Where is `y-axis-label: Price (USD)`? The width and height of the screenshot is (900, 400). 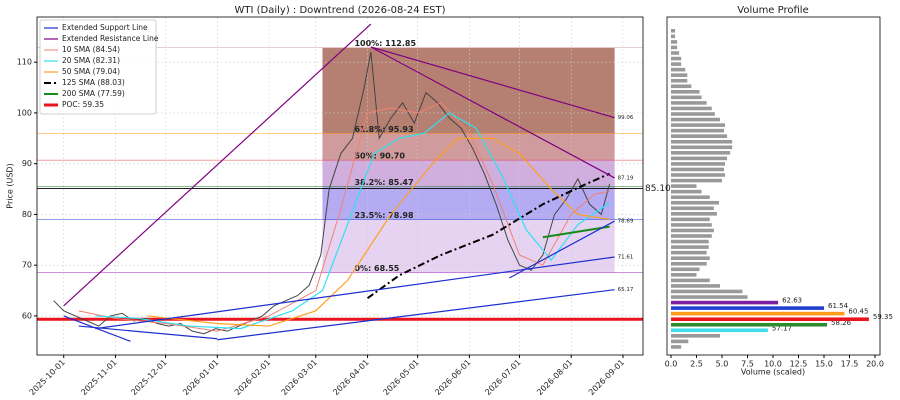
y-axis-label: Price (USD) is located at coordinates (10, 185).